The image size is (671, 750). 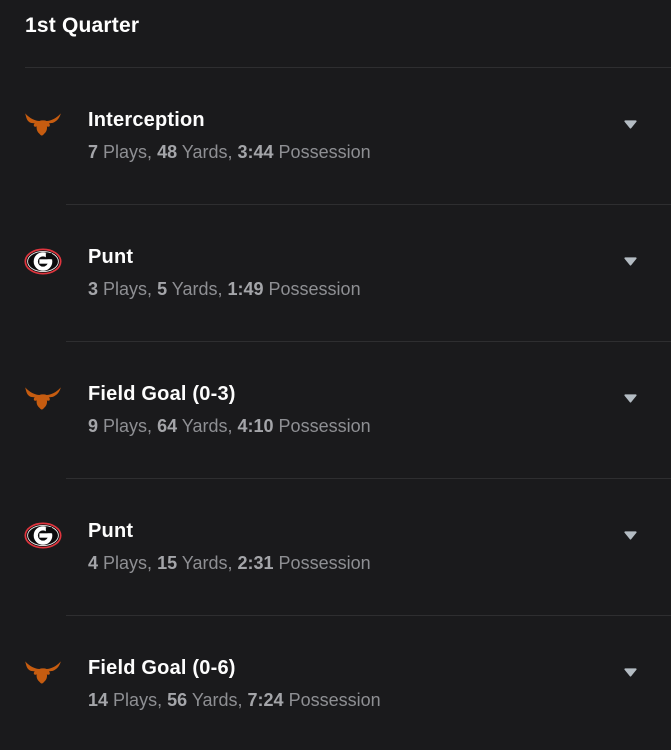 What do you see at coordinates (167, 152) in the screenshot?
I see `yards-count: 48` at bounding box center [167, 152].